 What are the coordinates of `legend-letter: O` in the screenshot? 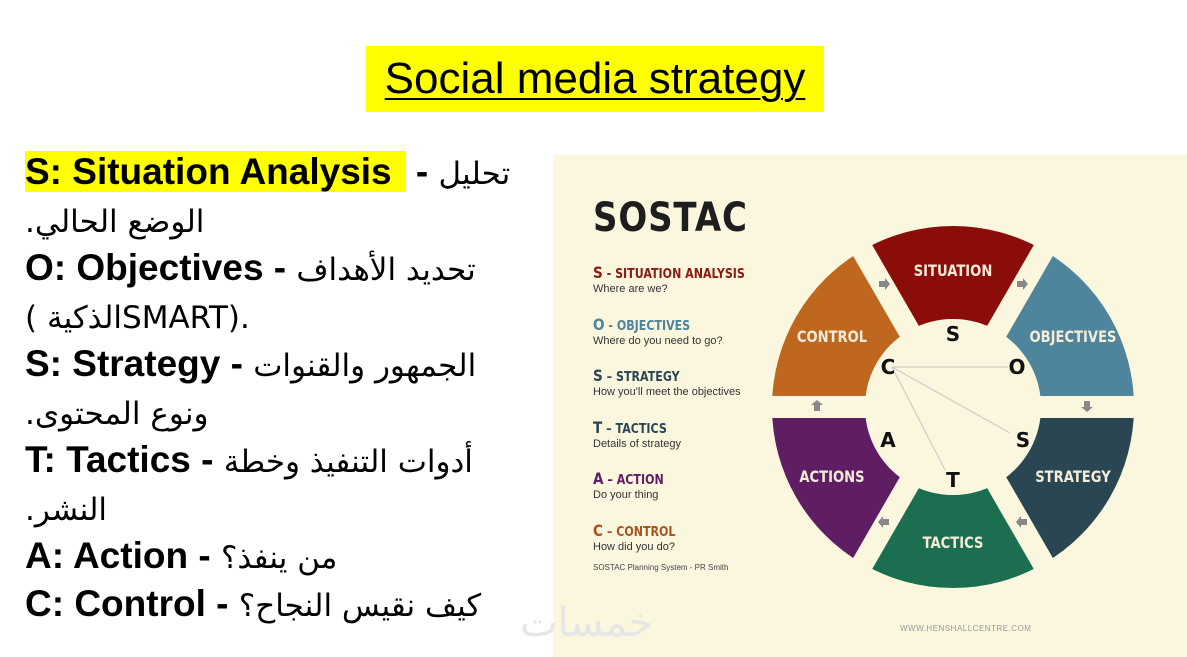 It's located at (599, 324).